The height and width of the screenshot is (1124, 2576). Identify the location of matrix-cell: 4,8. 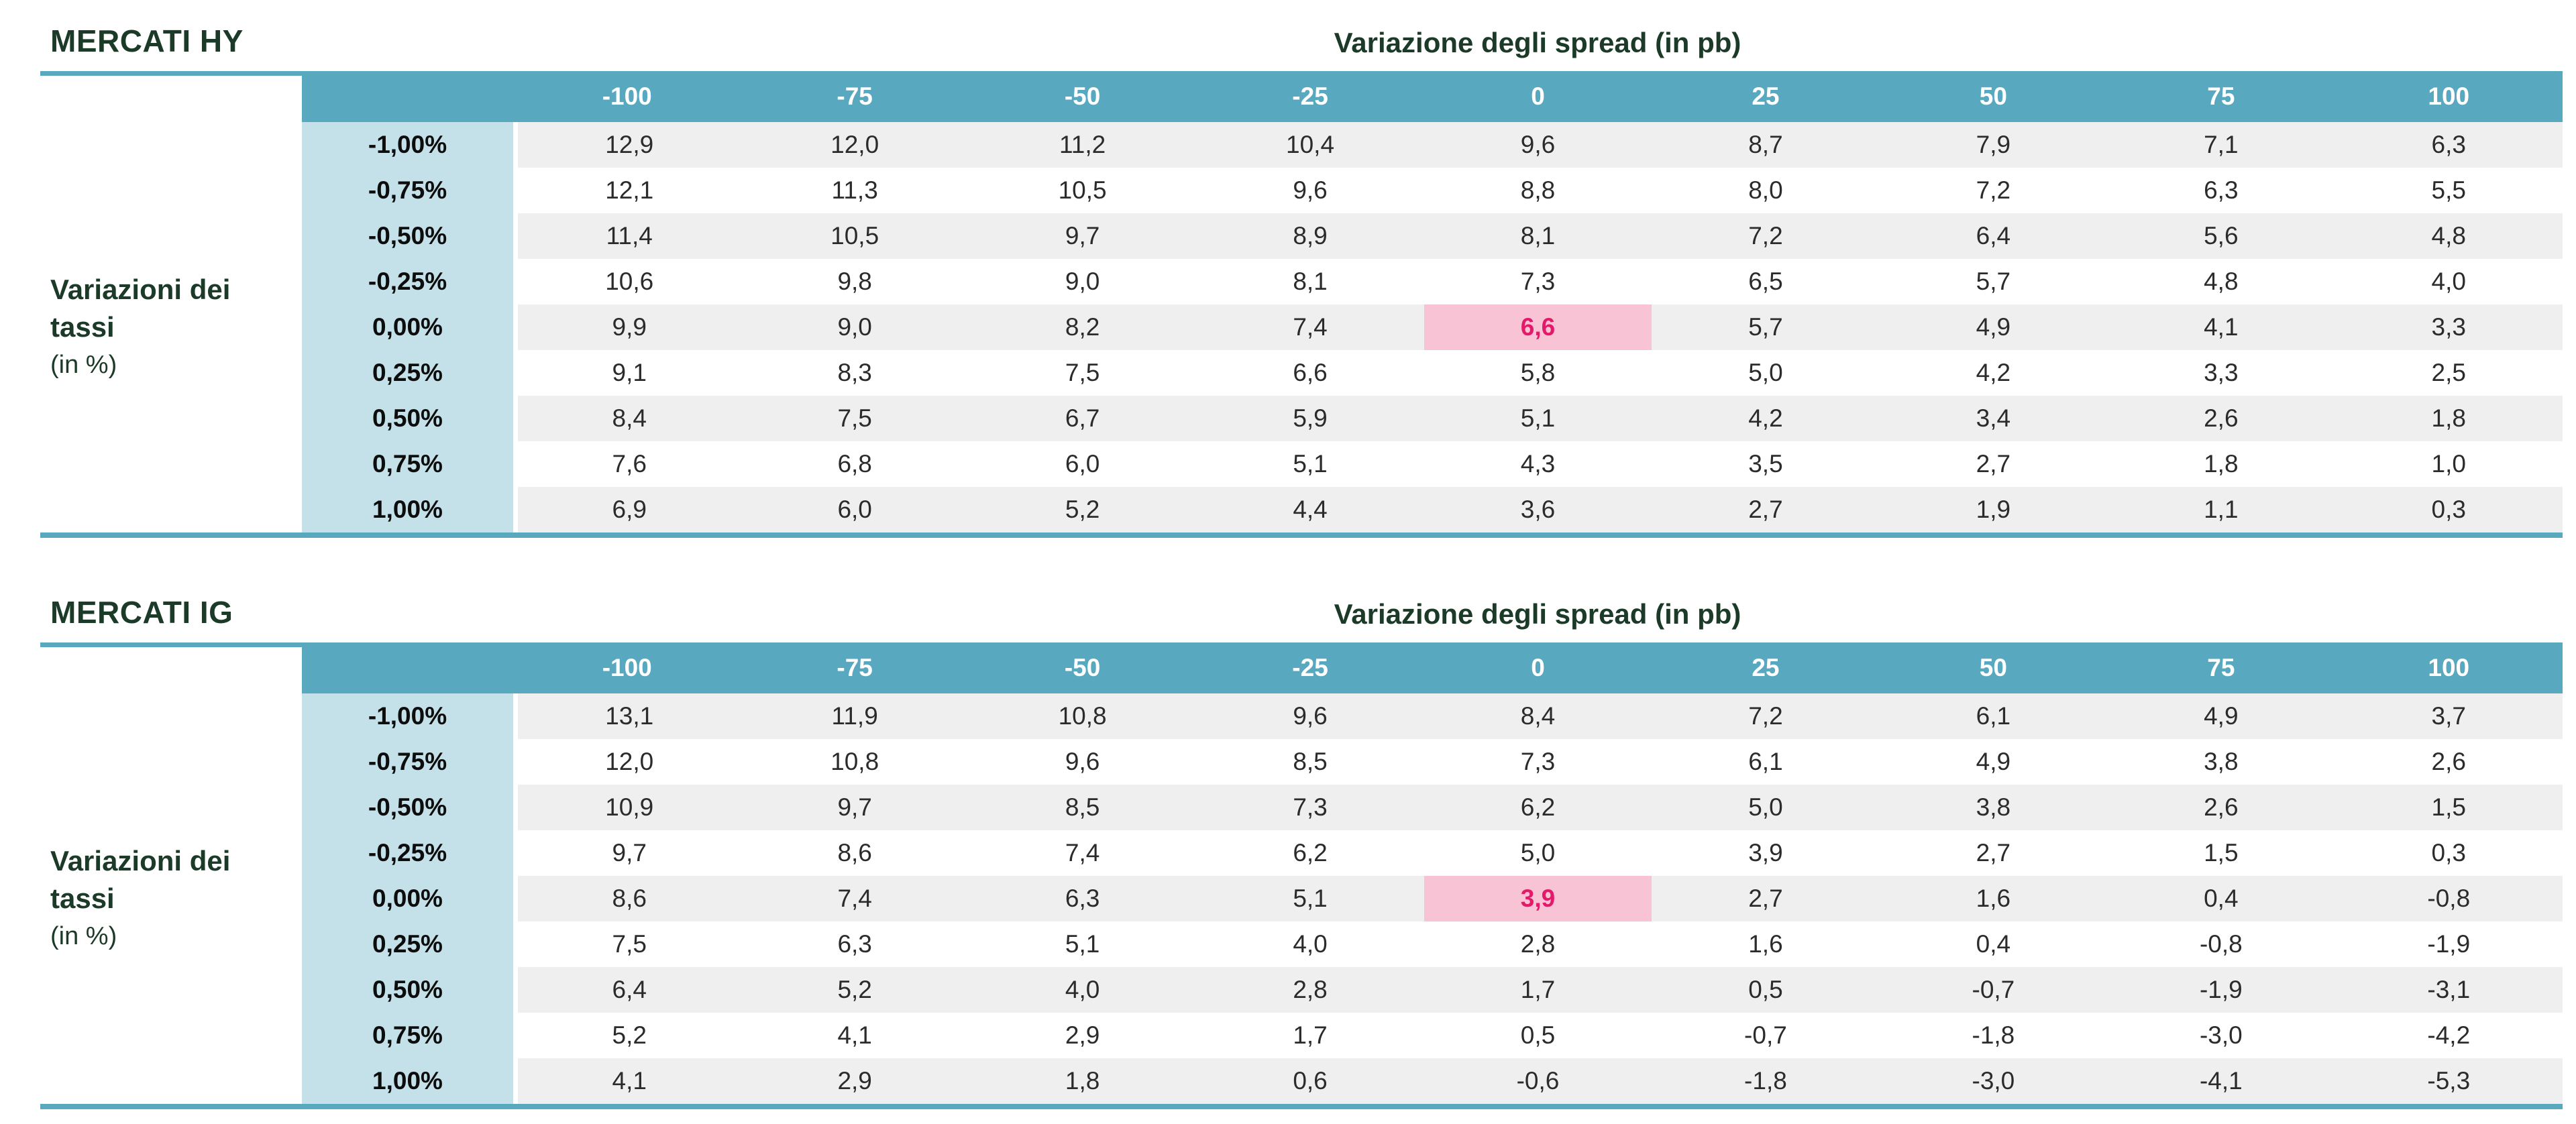
(2448, 236).